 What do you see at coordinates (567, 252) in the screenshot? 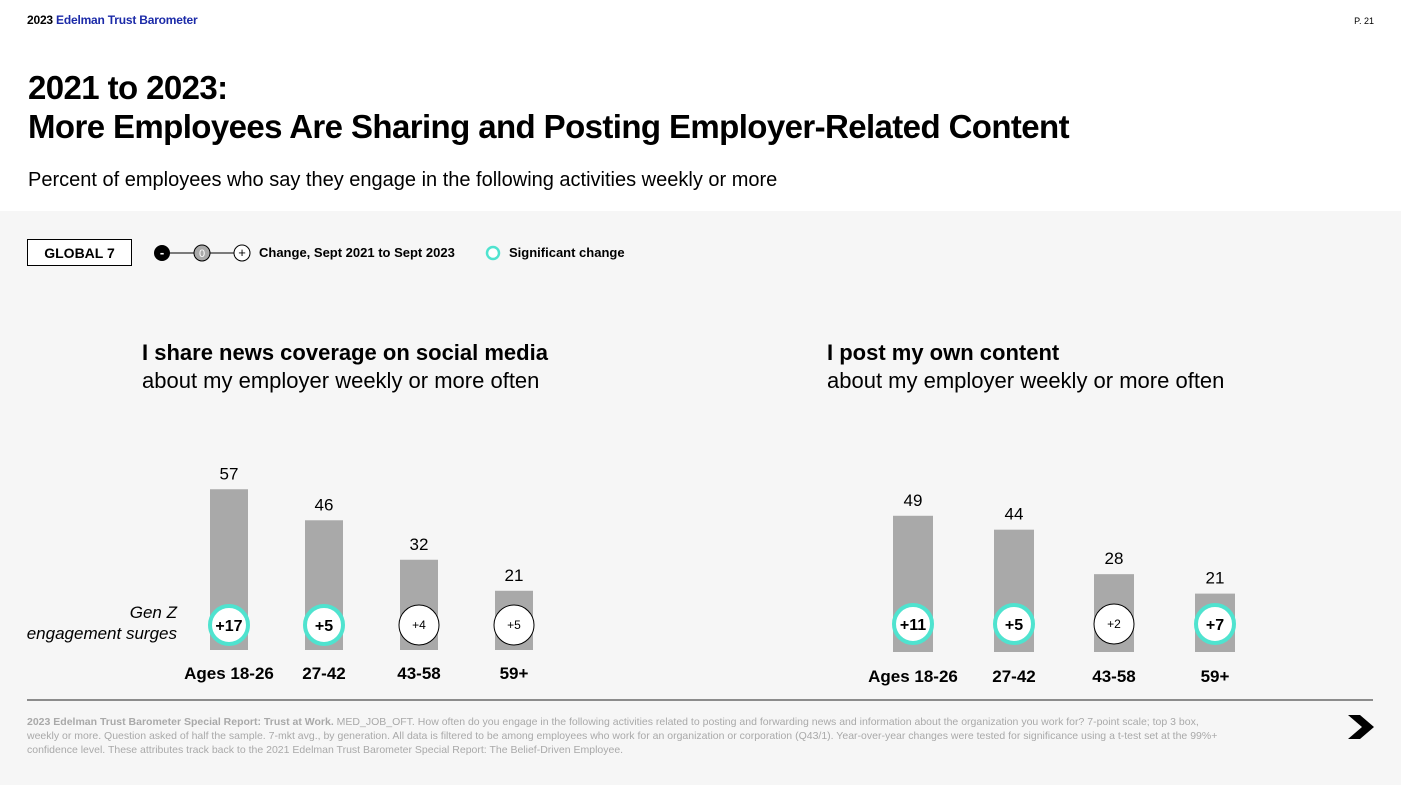
I see `significant-legend-label: Significant change` at bounding box center [567, 252].